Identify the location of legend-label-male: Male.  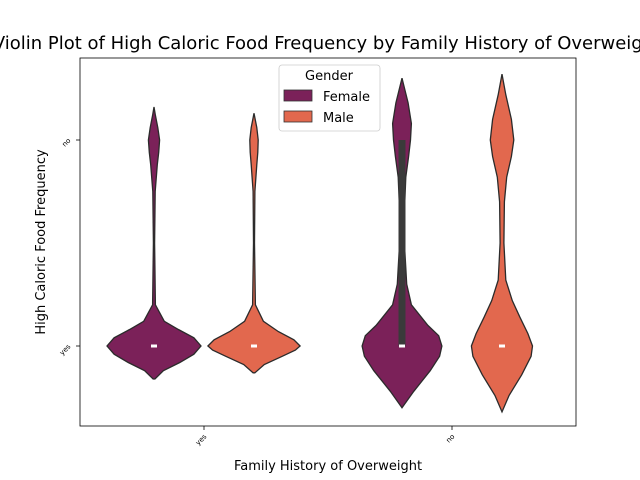
(338, 118).